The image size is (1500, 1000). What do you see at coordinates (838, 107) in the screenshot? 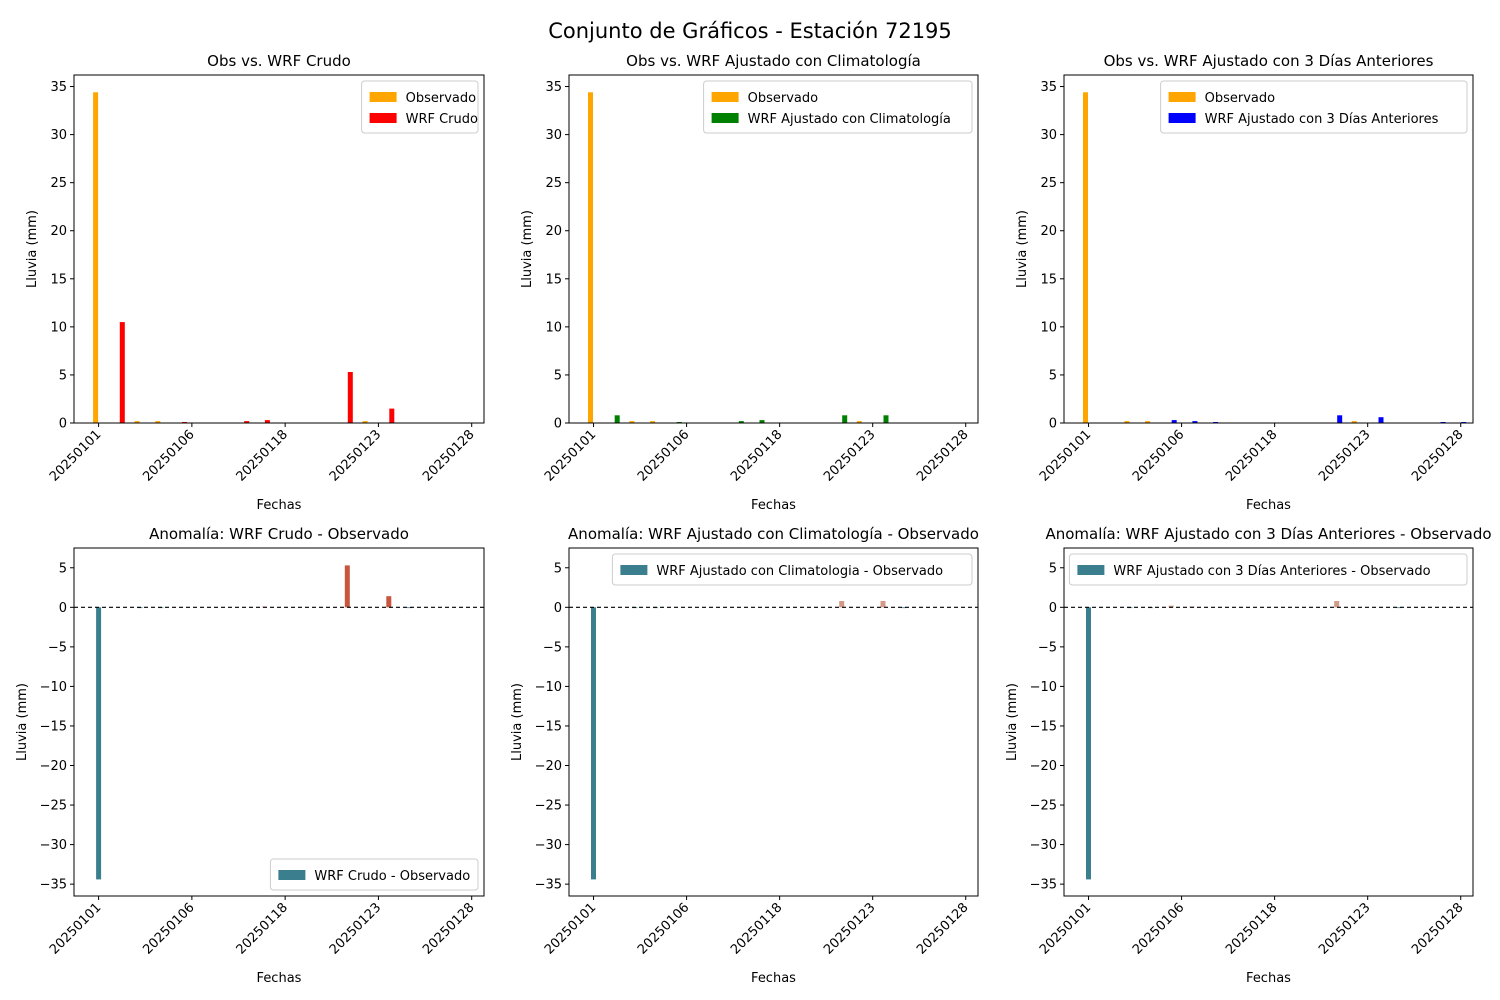
I see `legend: Observado WRF Ajustado con Climatología` at bounding box center [838, 107].